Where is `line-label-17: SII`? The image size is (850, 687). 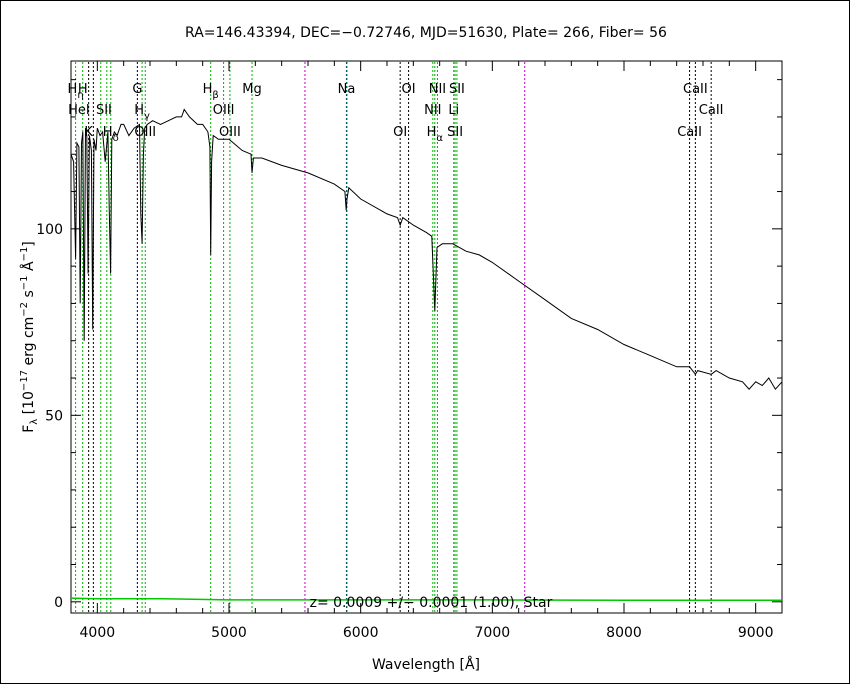
line-label-17: SII is located at coordinates (457, 89).